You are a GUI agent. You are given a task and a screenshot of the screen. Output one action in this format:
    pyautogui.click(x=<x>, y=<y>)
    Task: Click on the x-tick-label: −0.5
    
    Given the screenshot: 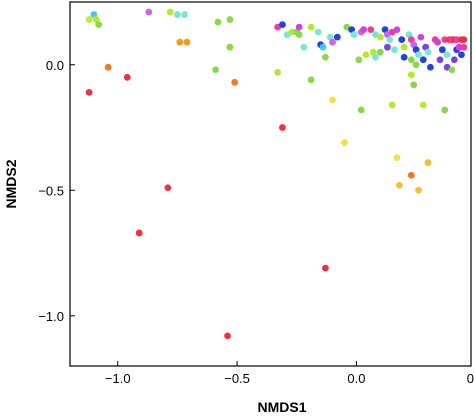 What is the action you would take?
    pyautogui.click(x=237, y=378)
    